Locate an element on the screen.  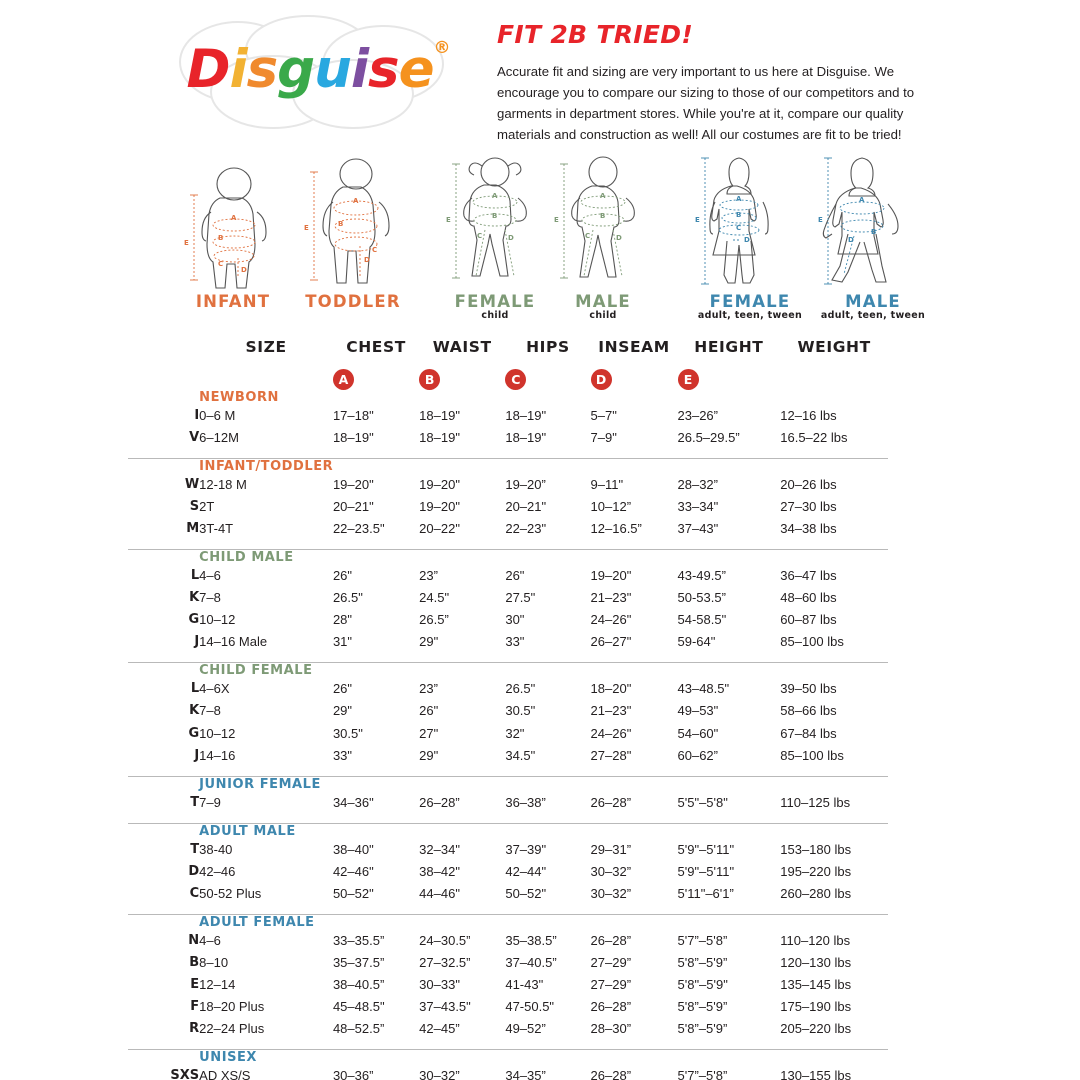
cell-hips: 26" is located at coordinates (515, 576).